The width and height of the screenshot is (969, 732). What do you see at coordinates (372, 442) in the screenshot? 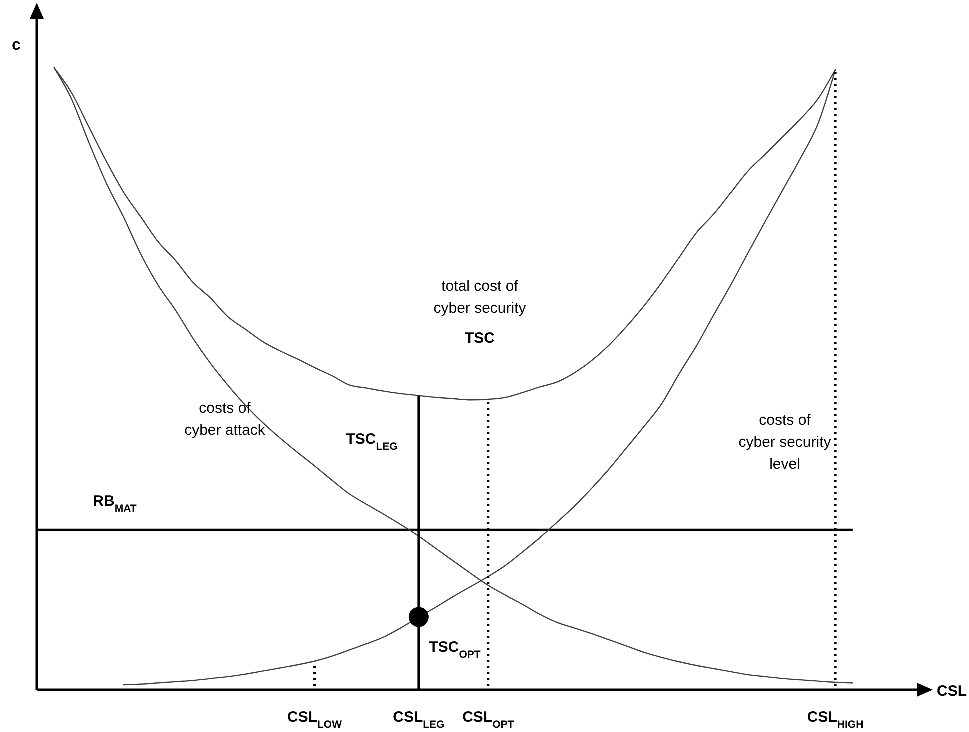
I see `annotation: TSC$_{LEG}$` at bounding box center [372, 442].